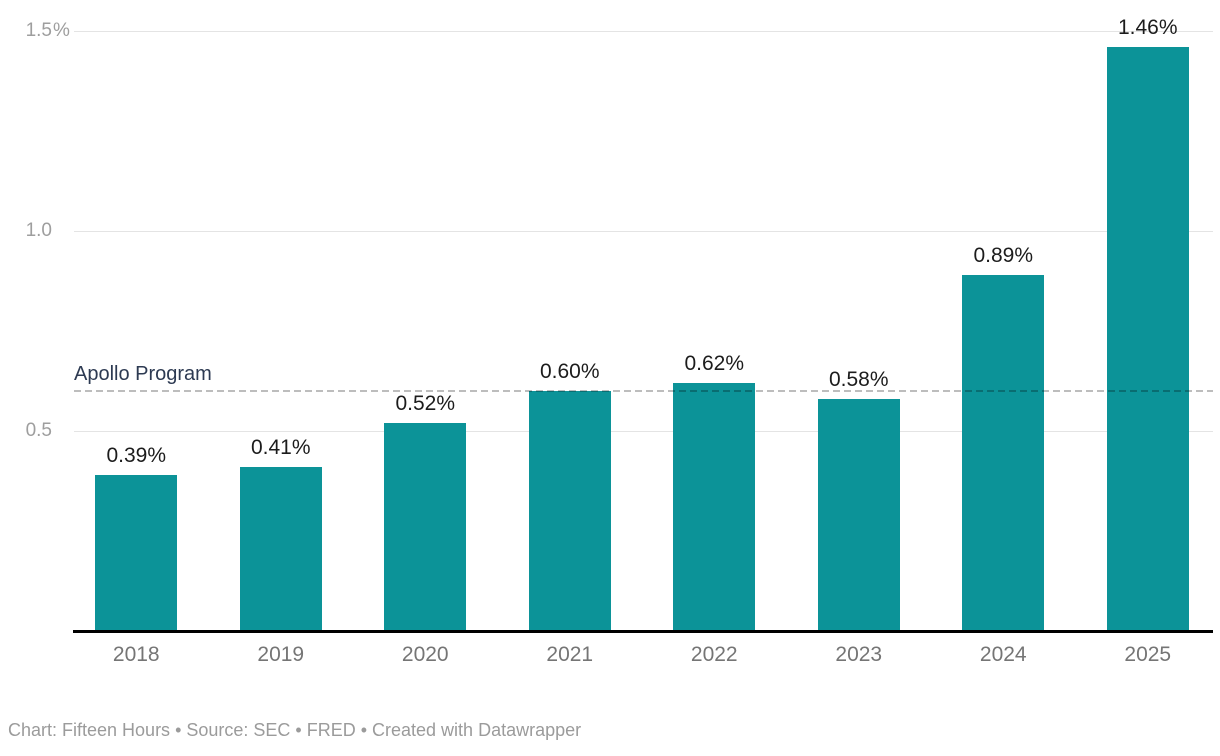  I want to click on bar-2023, so click(858, 515).